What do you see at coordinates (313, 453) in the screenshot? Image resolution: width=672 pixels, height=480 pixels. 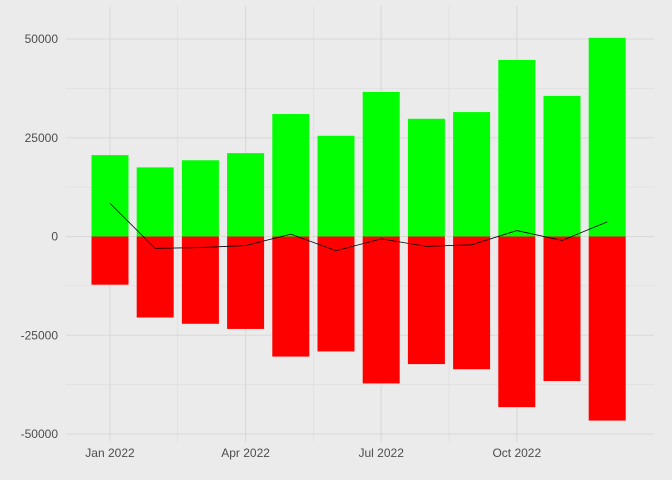 I see `x-axis: Jan 2022 Apr 2022 Jul 2022 Oct 2022` at bounding box center [313, 453].